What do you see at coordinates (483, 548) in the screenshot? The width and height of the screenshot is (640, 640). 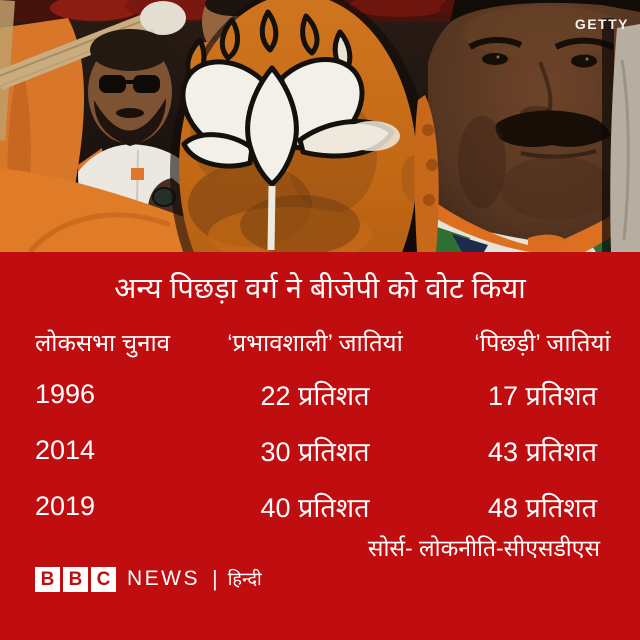 I see `source-note: सोर्स- लोकनीति-सीएसडीएस` at bounding box center [483, 548].